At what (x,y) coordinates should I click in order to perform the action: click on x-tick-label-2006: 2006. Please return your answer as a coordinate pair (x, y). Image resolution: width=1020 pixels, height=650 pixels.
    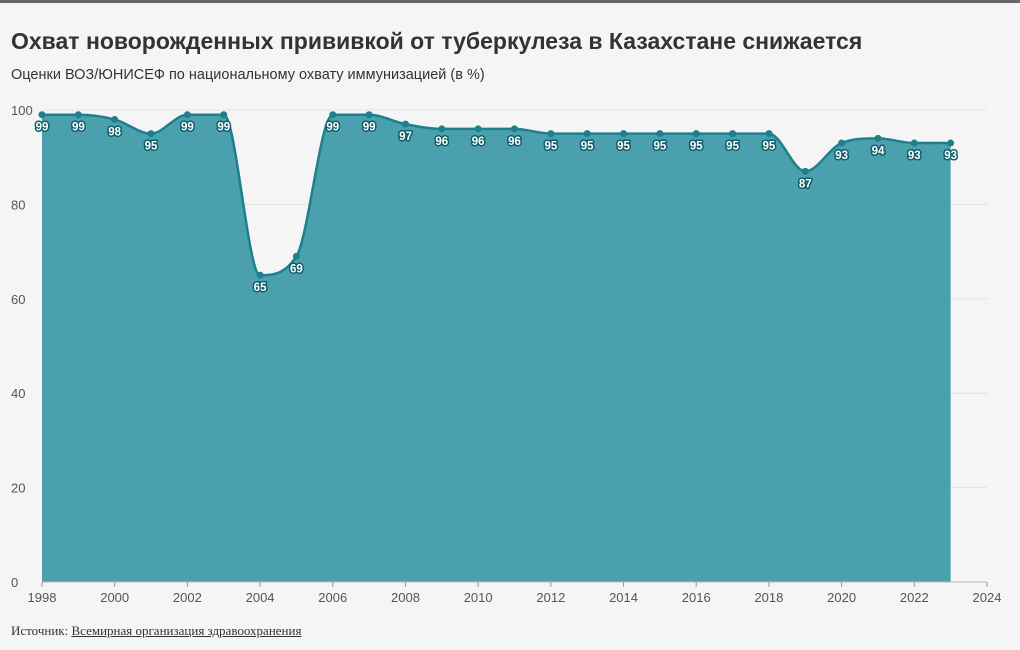
    Looking at the image, I should click on (332, 597).